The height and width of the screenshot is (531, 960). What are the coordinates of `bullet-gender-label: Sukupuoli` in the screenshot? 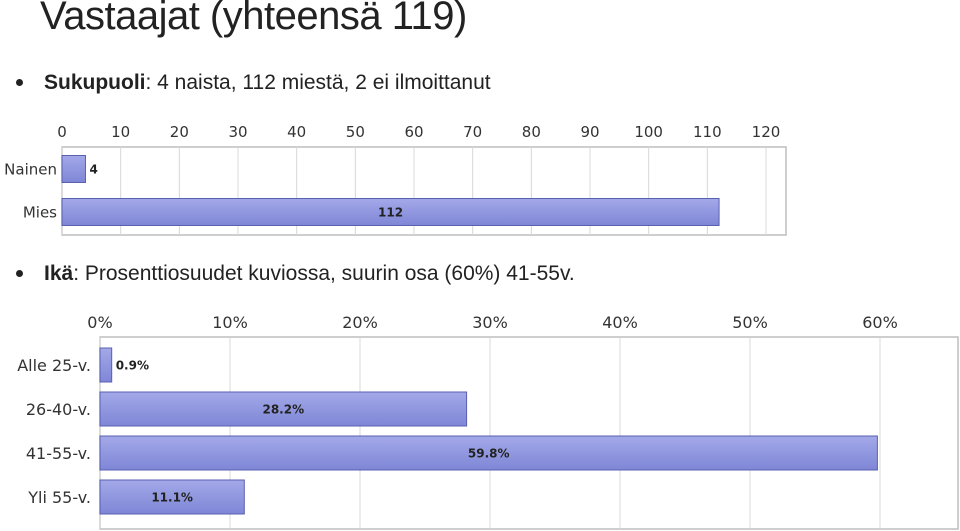 It's located at (95, 82).